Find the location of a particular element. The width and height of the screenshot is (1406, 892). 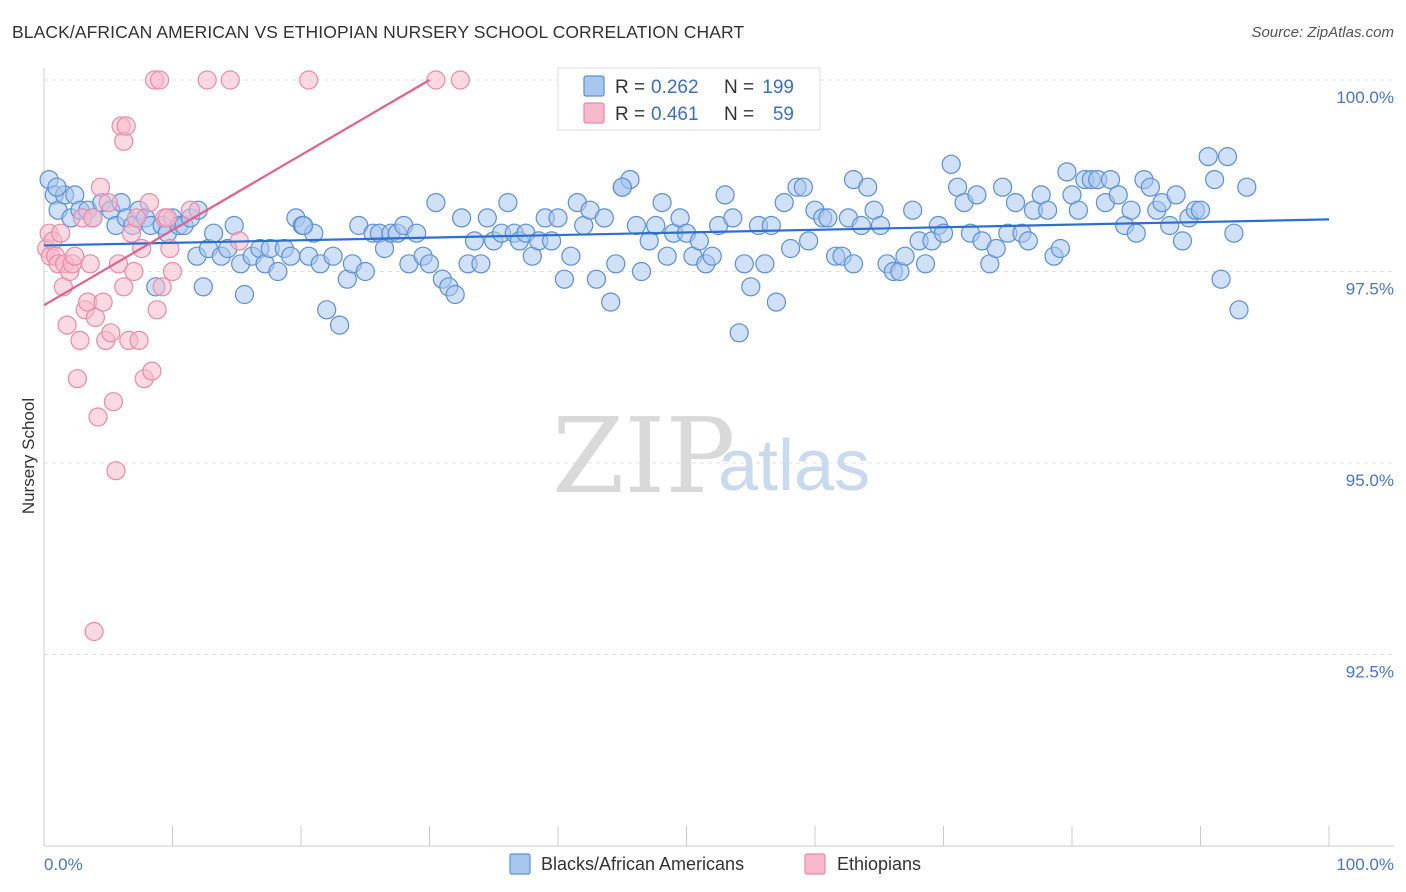

legend-r-label-2: R = is located at coordinates (630, 114).